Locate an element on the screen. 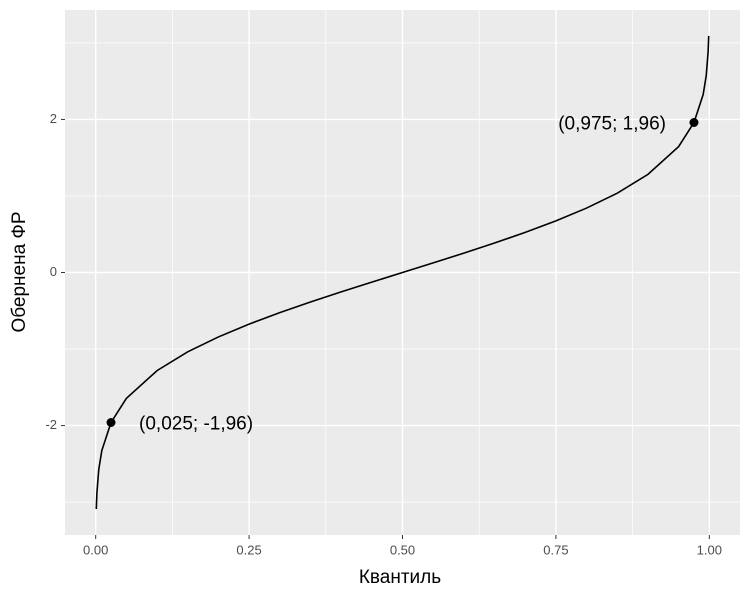 The width and height of the screenshot is (750, 600). y-tick-label: -2 is located at coordinates (51, 424).